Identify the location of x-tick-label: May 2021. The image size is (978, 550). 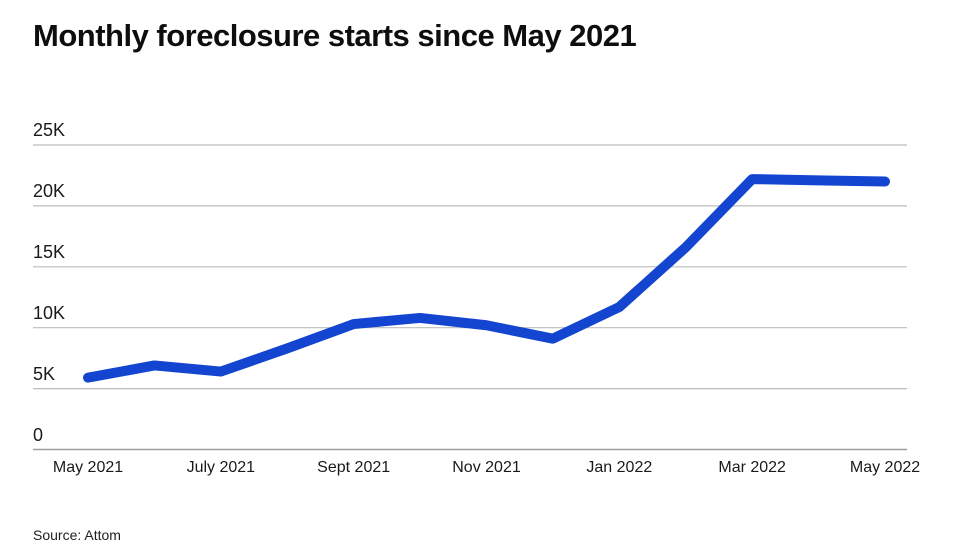
(88, 467).